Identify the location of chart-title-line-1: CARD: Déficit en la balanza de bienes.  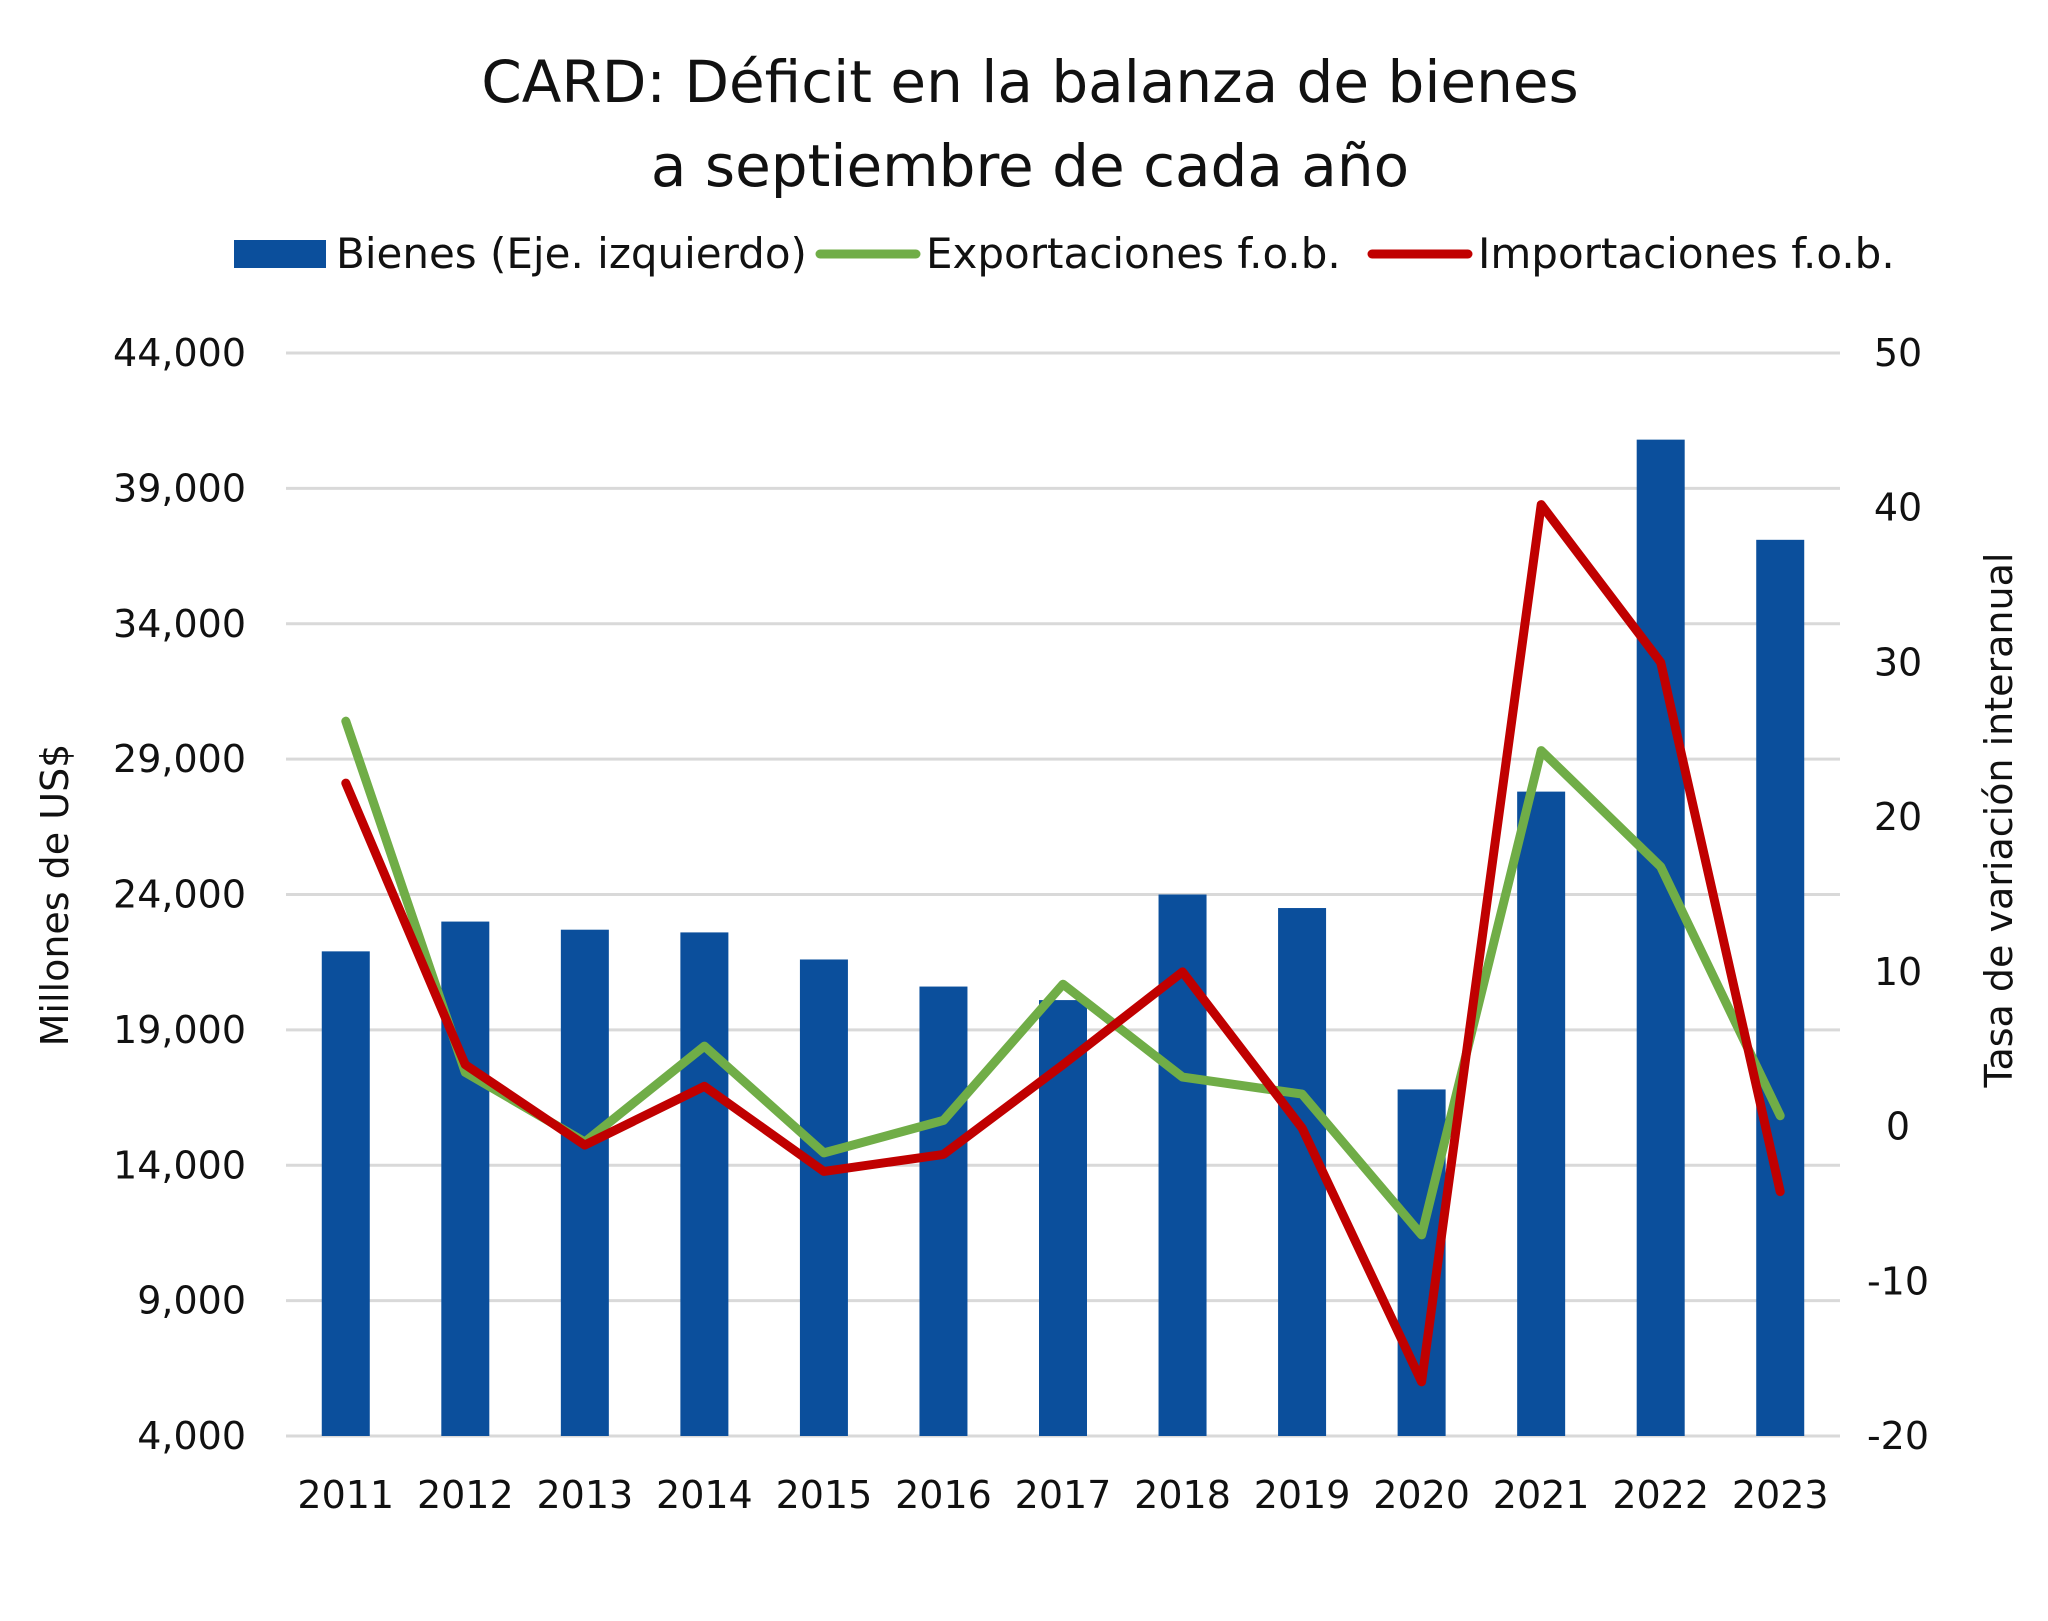
(1030, 82).